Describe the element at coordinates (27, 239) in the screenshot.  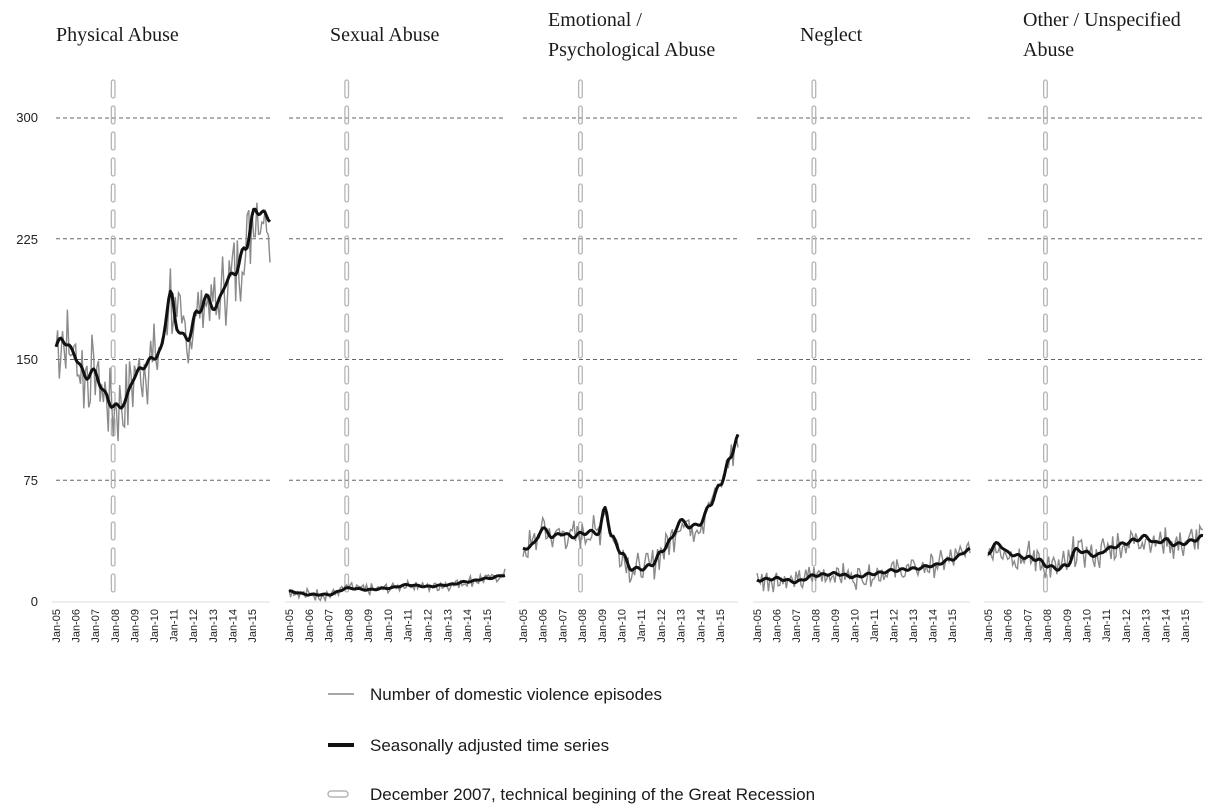
I see `y-tick-label: 225` at that location.